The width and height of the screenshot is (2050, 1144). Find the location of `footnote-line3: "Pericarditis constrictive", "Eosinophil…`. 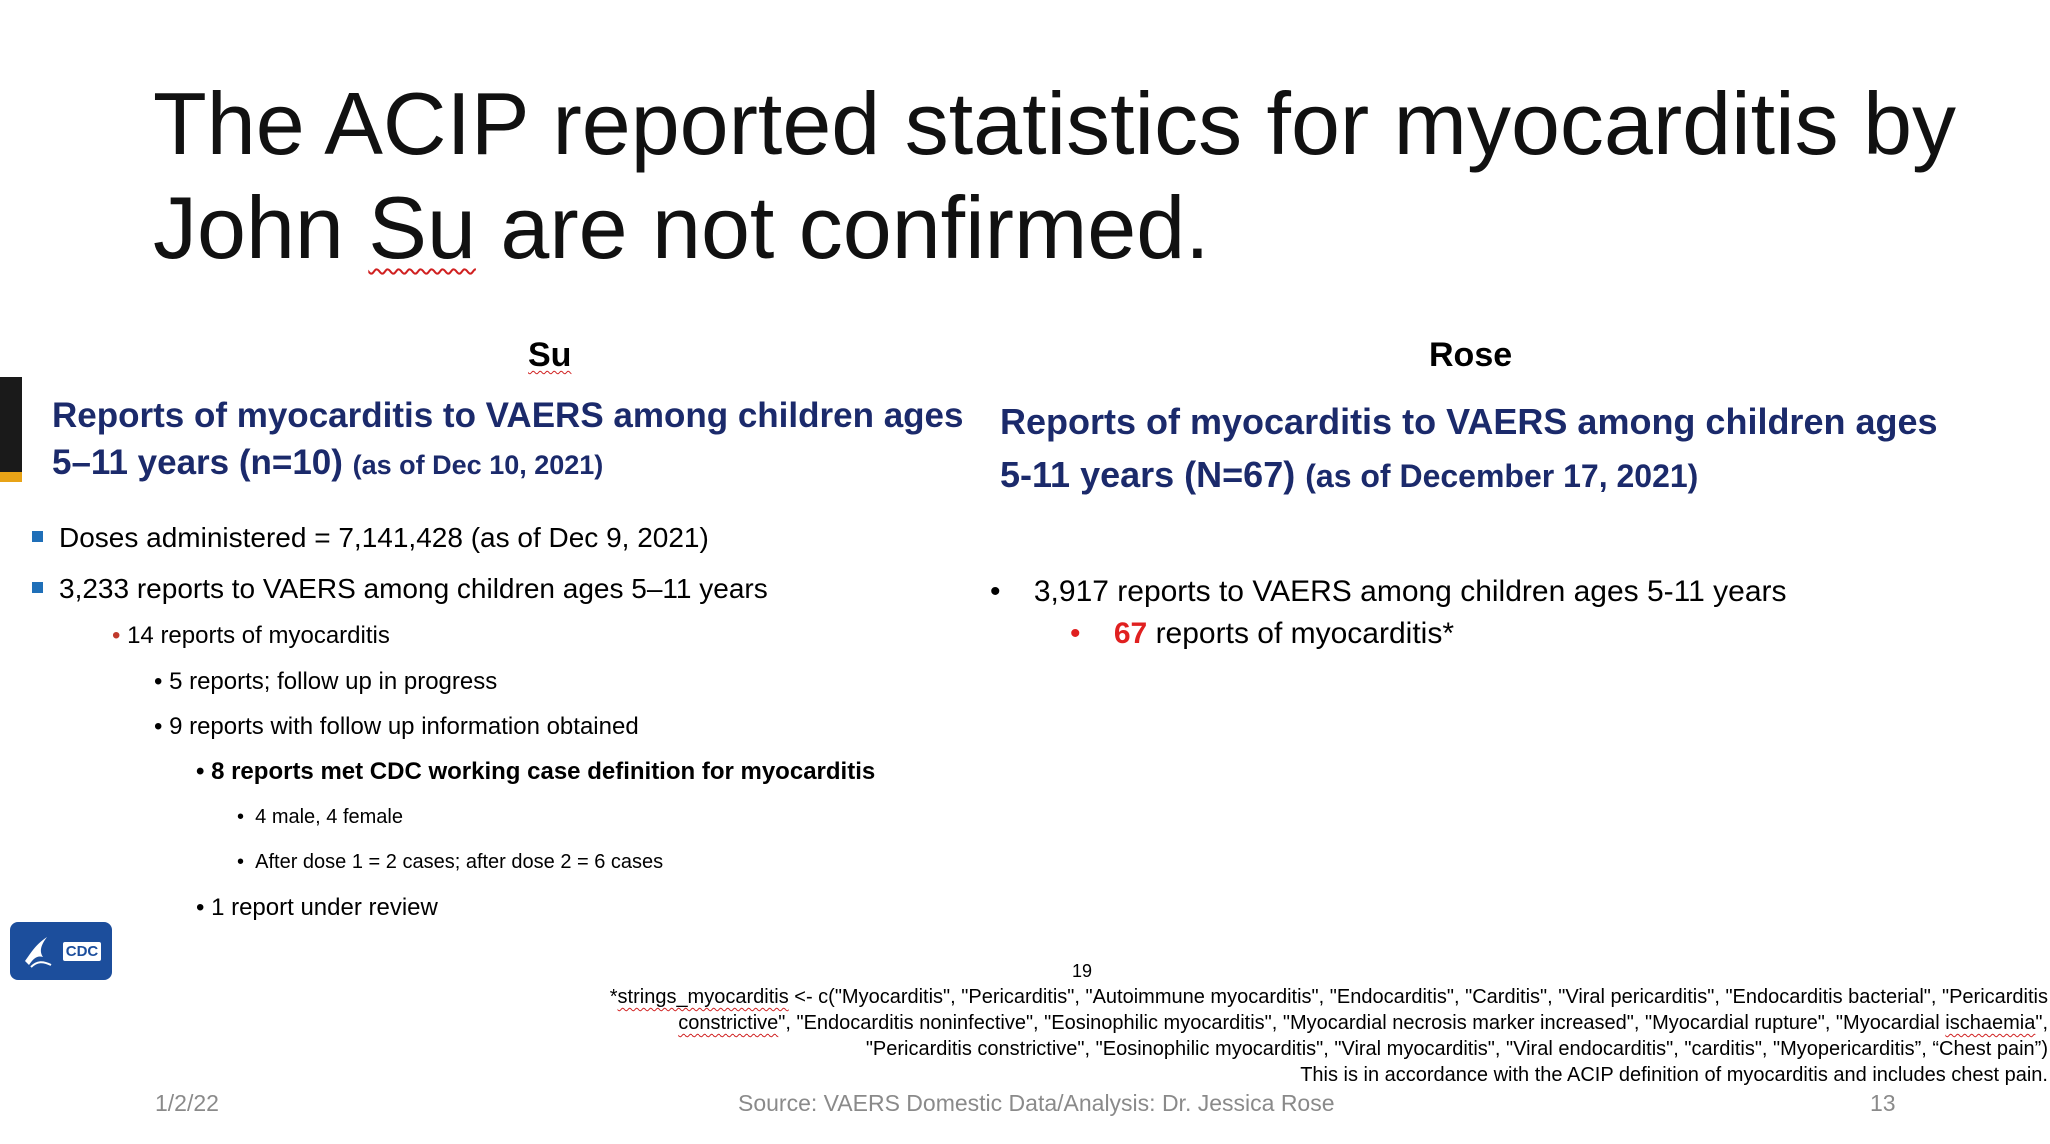

footnote-line3: "Pericarditis constrictive", "Eosinophil… is located at coordinates (1456, 1049).